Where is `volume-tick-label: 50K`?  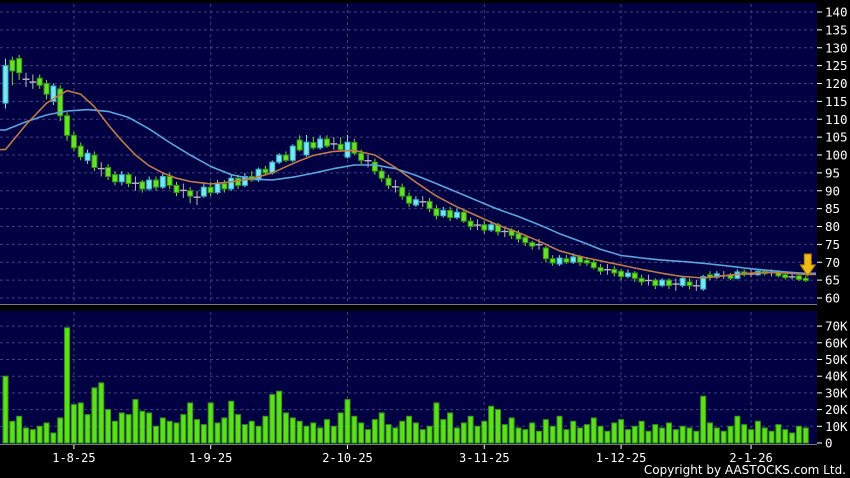 volume-tick-label: 50K is located at coordinates (836, 359).